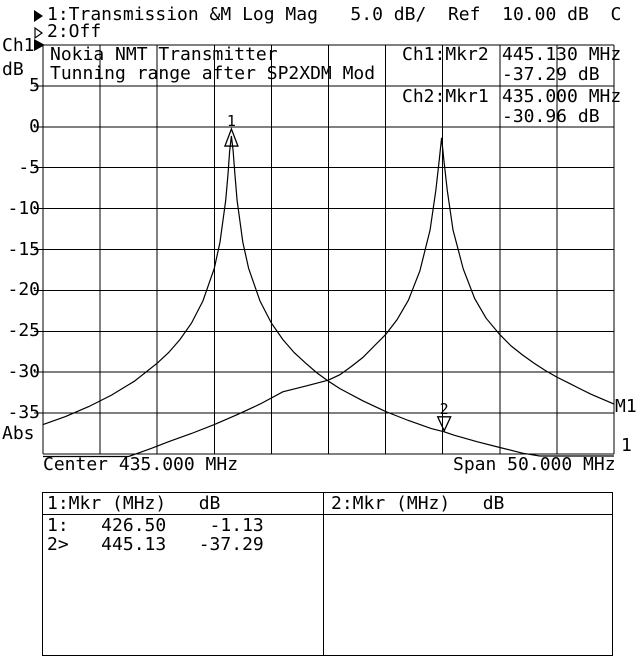 The width and height of the screenshot is (640, 659). Describe the element at coordinates (551, 116) in the screenshot. I see `readout-level: -30.96 dB` at that location.